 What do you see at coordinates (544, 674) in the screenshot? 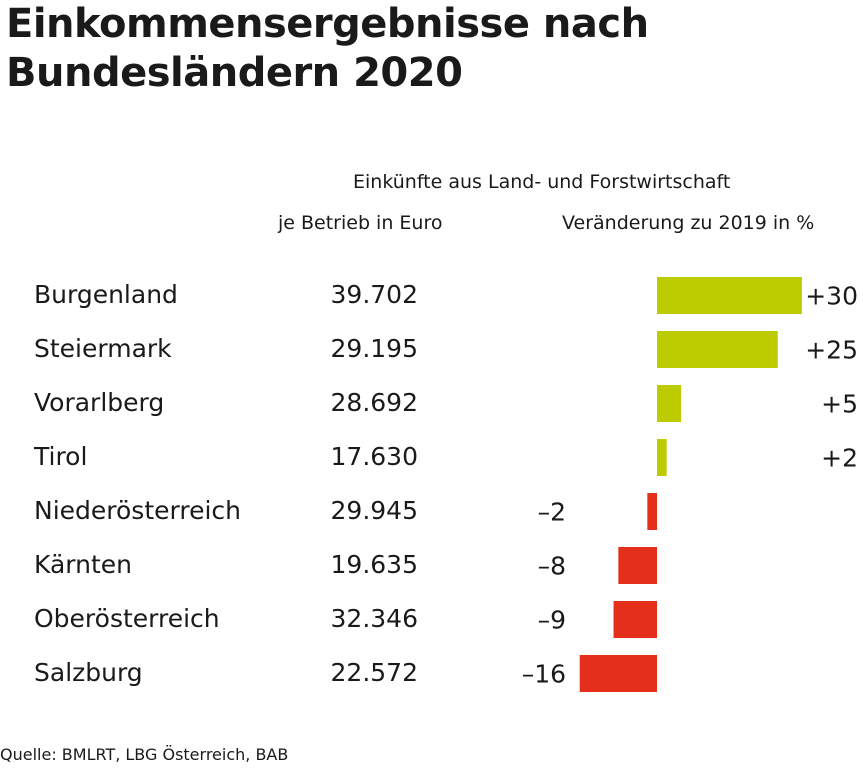
I see `change-value-label: –16` at bounding box center [544, 674].